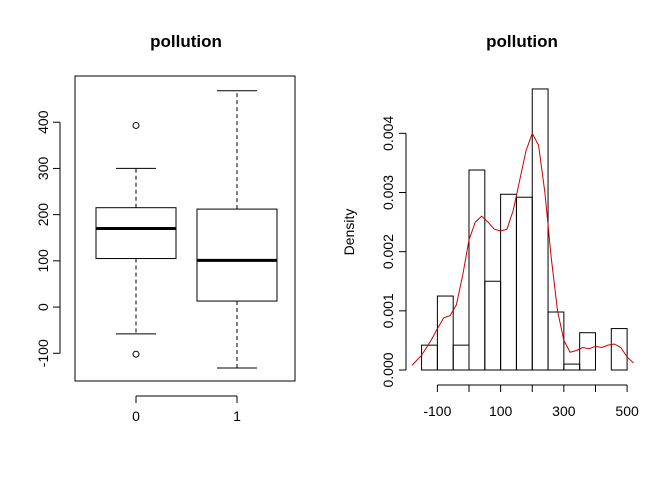  I want to click on y-tick-label: 0, so click(43, 307).